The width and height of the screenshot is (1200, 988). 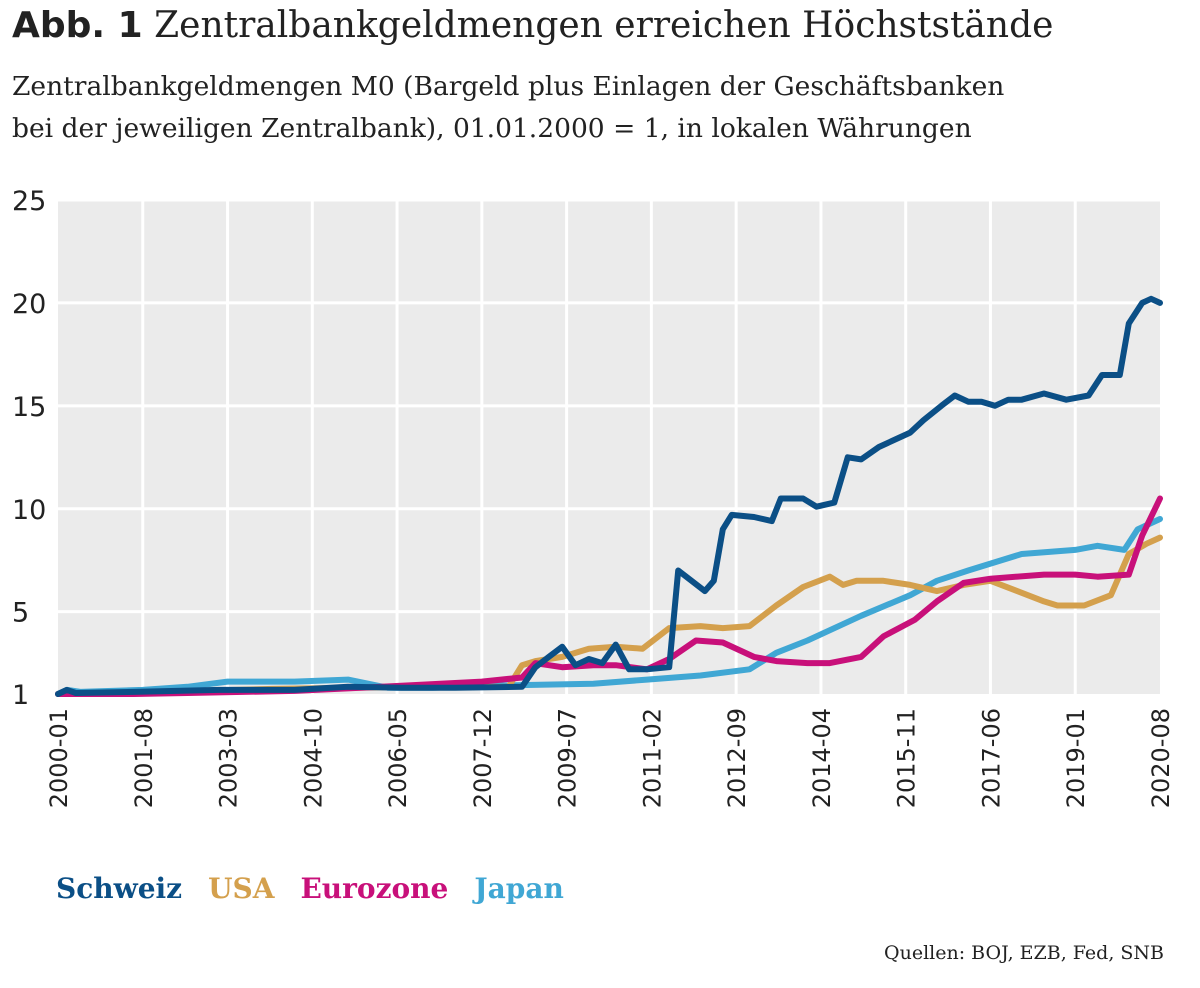 What do you see at coordinates (822, 758) in the screenshot?
I see `x-tick-label: 2014-04` at bounding box center [822, 758].